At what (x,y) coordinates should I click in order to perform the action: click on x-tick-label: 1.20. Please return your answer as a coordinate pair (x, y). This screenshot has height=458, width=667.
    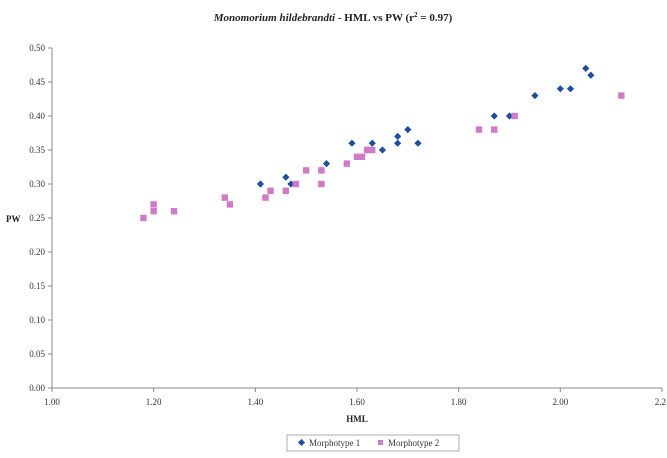
    Looking at the image, I should click on (154, 402).